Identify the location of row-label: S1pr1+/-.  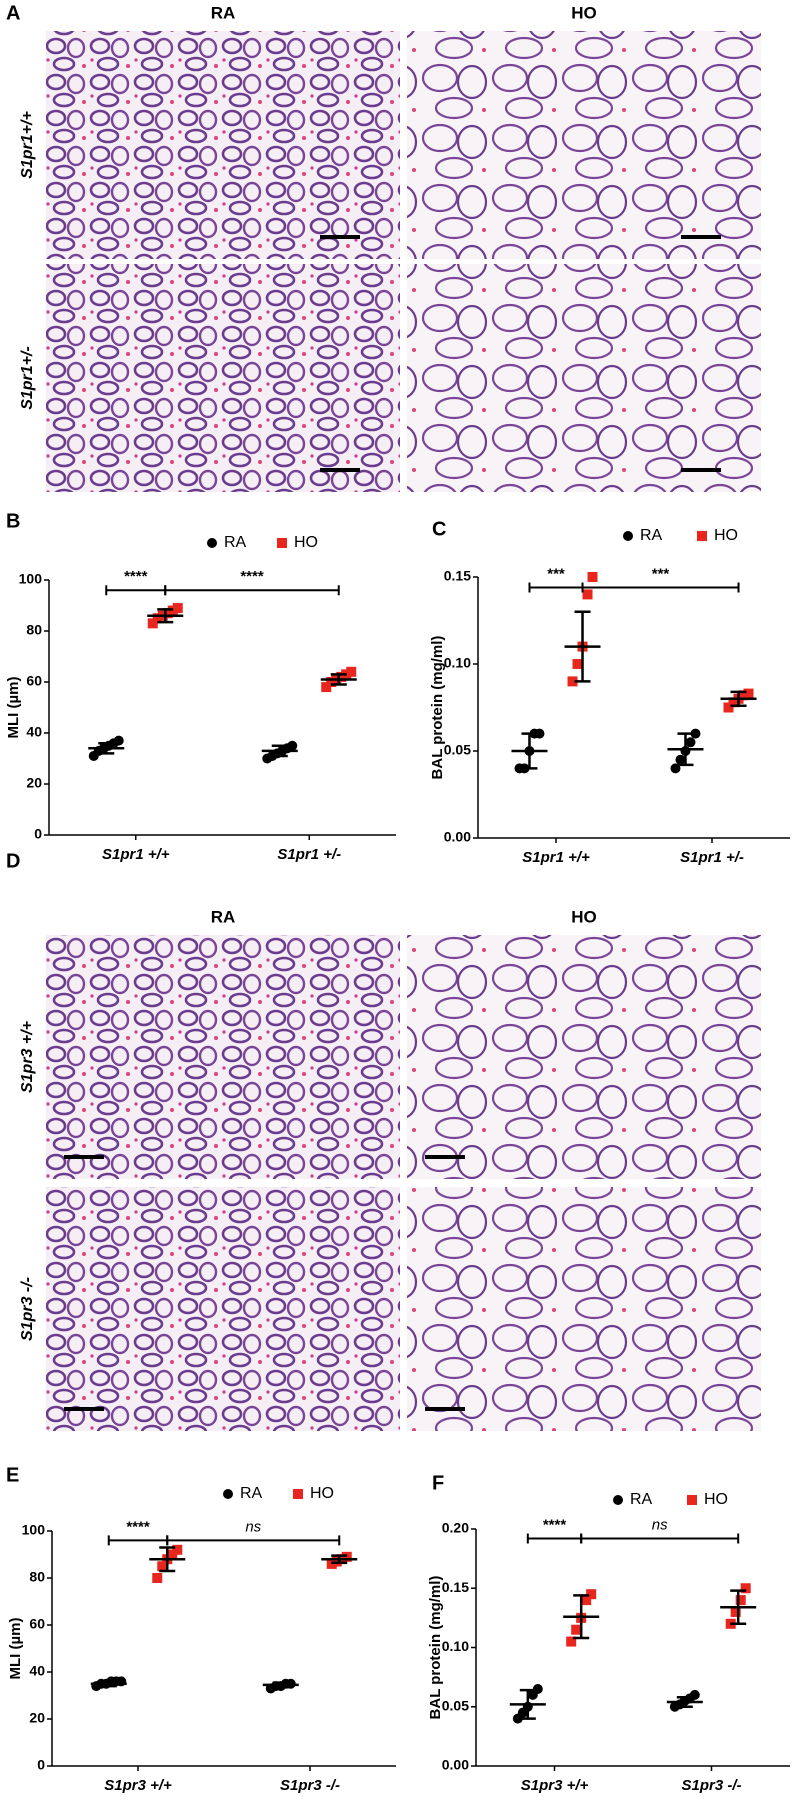
(27, 378).